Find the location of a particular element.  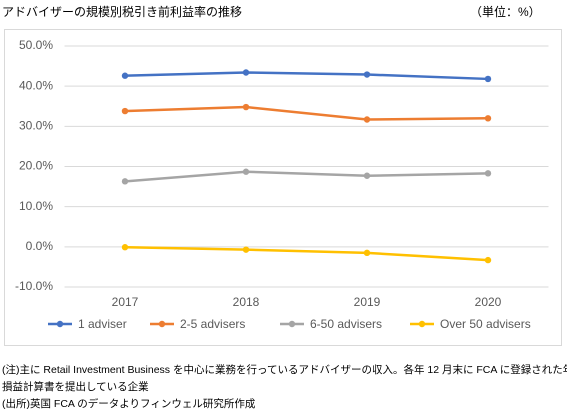

y-tick-label: 0.0% is located at coordinates (40, 246).